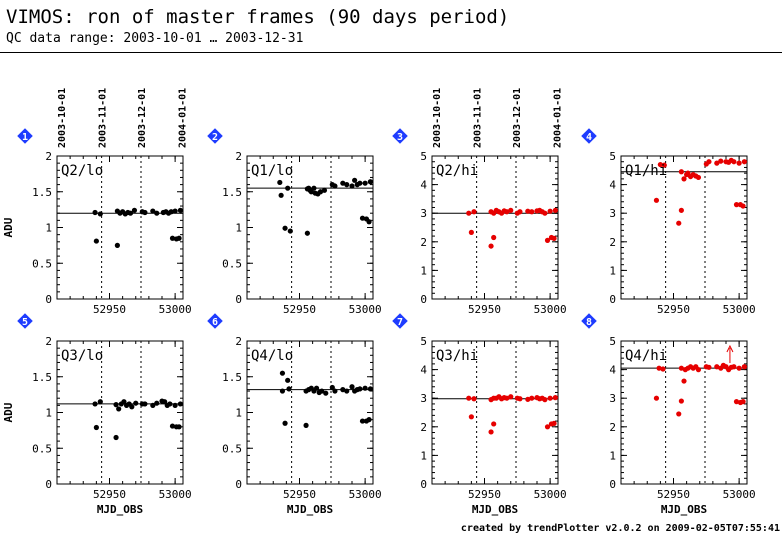 The width and height of the screenshot is (782, 542). What do you see at coordinates (183, 118) in the screenshot?
I see `date-axis-label: 2004-01-01` at bounding box center [183, 118].